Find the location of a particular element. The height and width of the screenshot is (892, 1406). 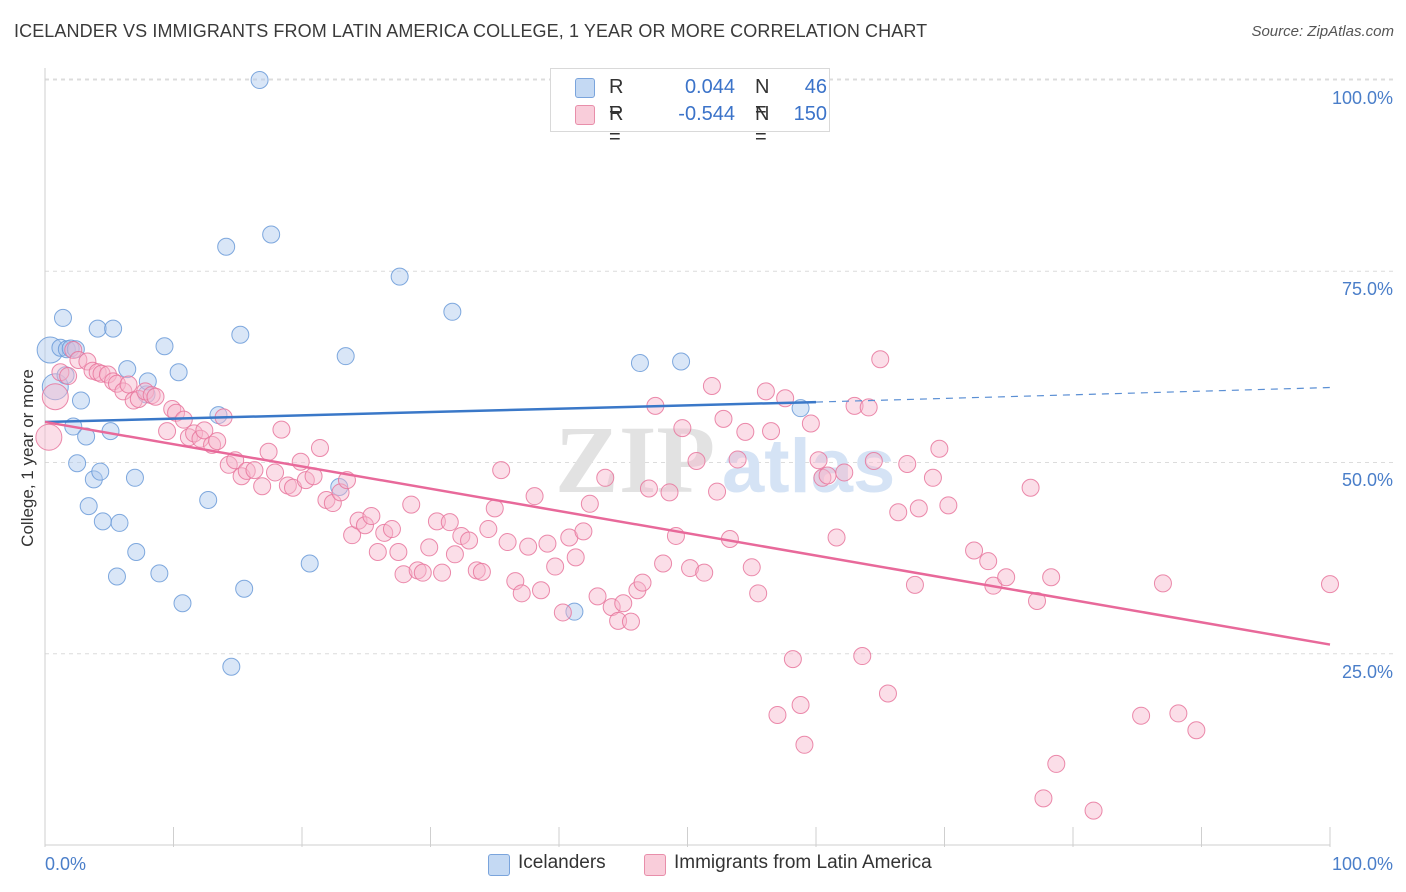

legend-r-label: R = is located at coordinates (616, 125).